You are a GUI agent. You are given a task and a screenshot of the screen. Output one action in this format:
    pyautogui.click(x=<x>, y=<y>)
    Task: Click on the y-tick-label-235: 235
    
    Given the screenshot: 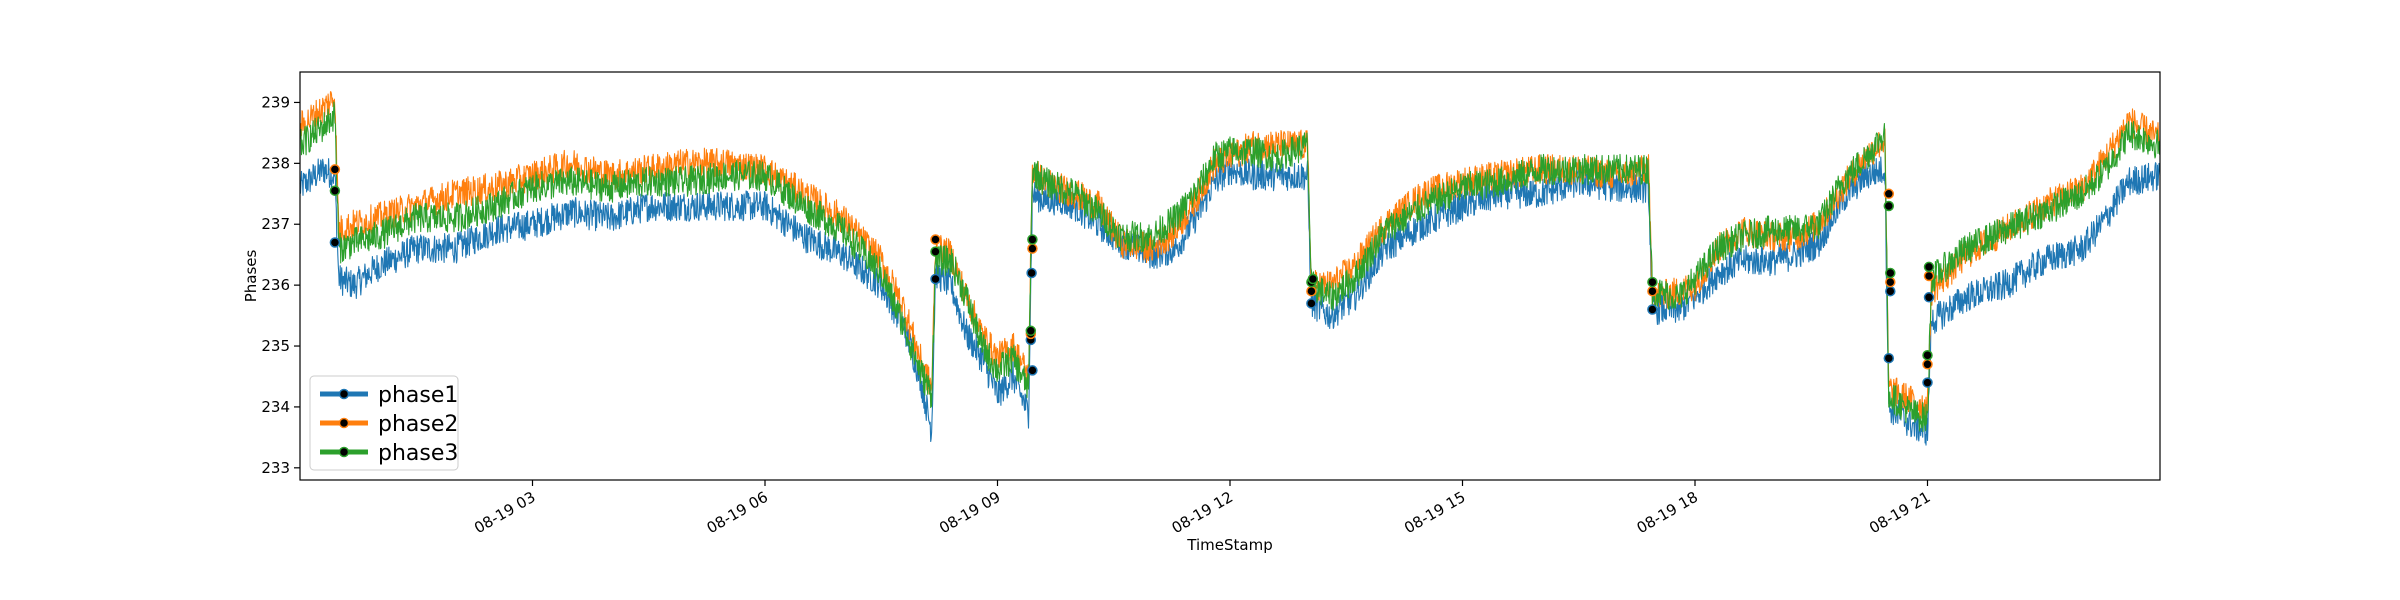 What is the action you would take?
    pyautogui.click(x=275, y=346)
    